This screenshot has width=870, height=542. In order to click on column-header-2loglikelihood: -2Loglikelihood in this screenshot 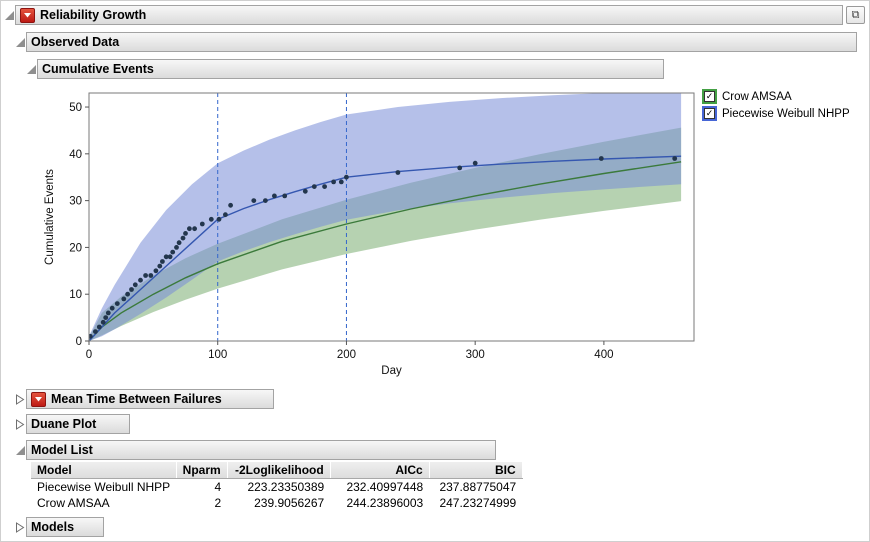, I will do `click(279, 470)`.